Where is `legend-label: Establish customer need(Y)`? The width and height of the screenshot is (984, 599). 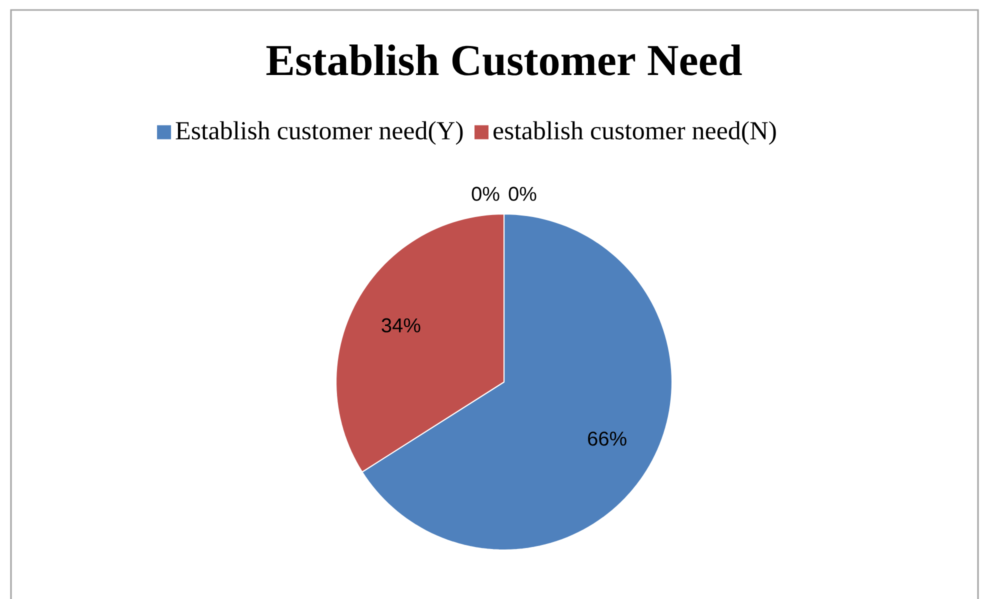 legend-label: Establish customer need(Y) is located at coordinates (319, 133).